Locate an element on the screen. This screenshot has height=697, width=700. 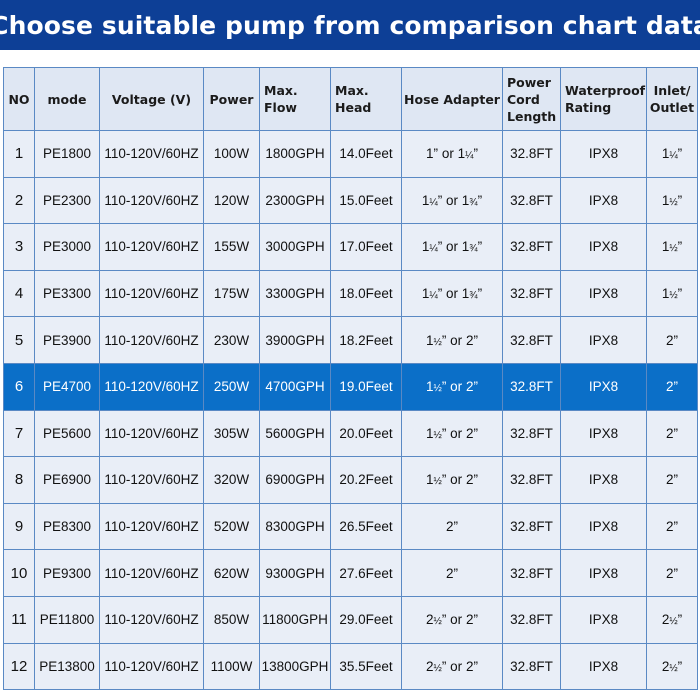
cell-hose-adapter: 2½” or 2” is located at coordinates (452, 619).